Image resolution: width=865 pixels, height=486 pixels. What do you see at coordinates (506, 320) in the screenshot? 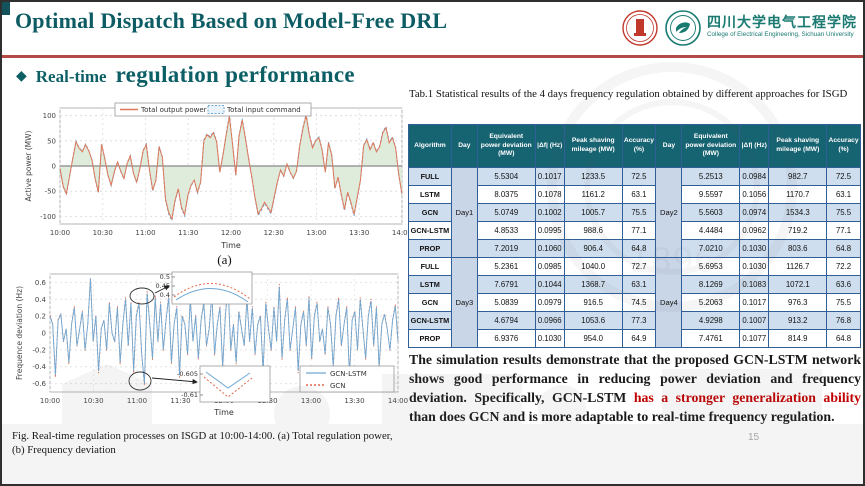
I see `value-cell: 4.6794` at bounding box center [506, 320].